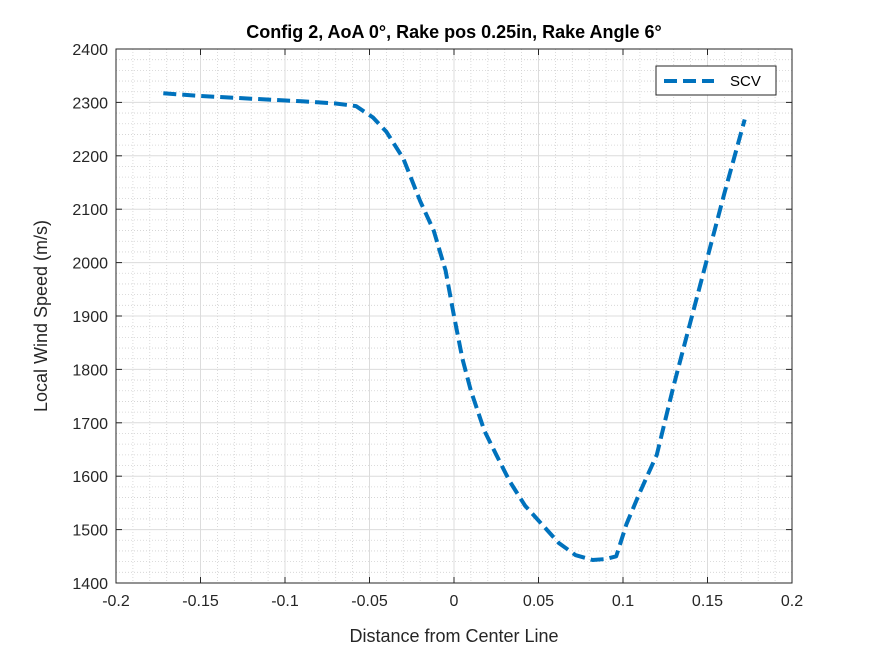 This screenshot has width=875, height=656. Describe the element at coordinates (90, 210) in the screenshot. I see `y-tick-label: 2100` at that location.